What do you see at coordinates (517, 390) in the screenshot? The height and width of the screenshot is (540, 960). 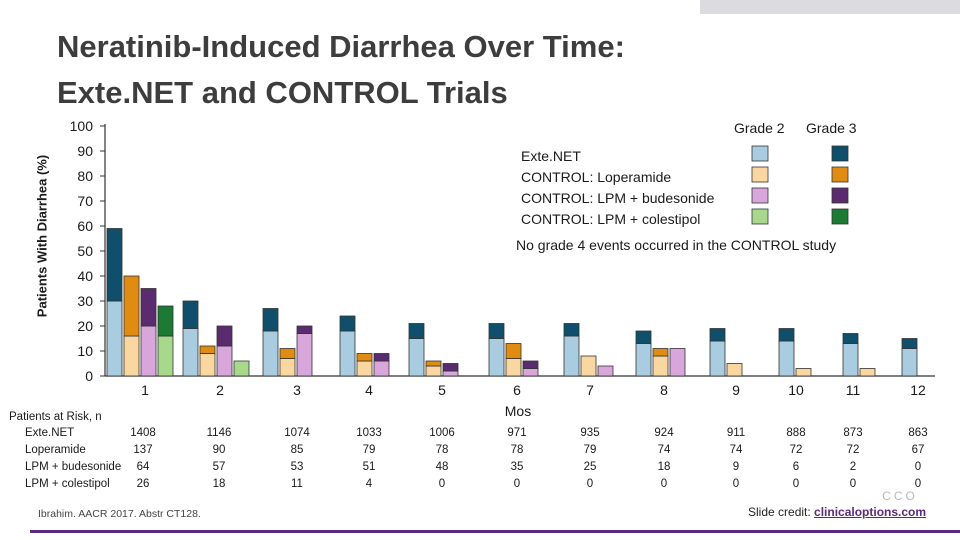 I see `x-tick-label: 6` at bounding box center [517, 390].